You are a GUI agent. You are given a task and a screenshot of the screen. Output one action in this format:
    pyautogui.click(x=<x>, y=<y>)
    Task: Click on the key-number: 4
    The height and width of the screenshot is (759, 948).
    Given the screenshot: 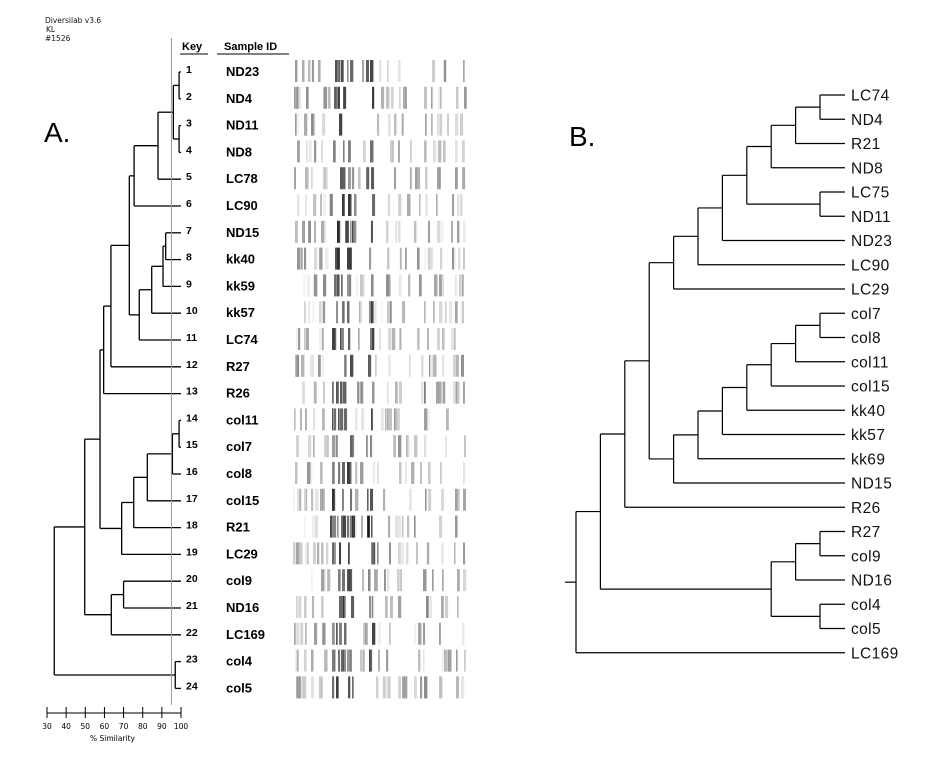 What is the action you would take?
    pyautogui.click(x=189, y=150)
    